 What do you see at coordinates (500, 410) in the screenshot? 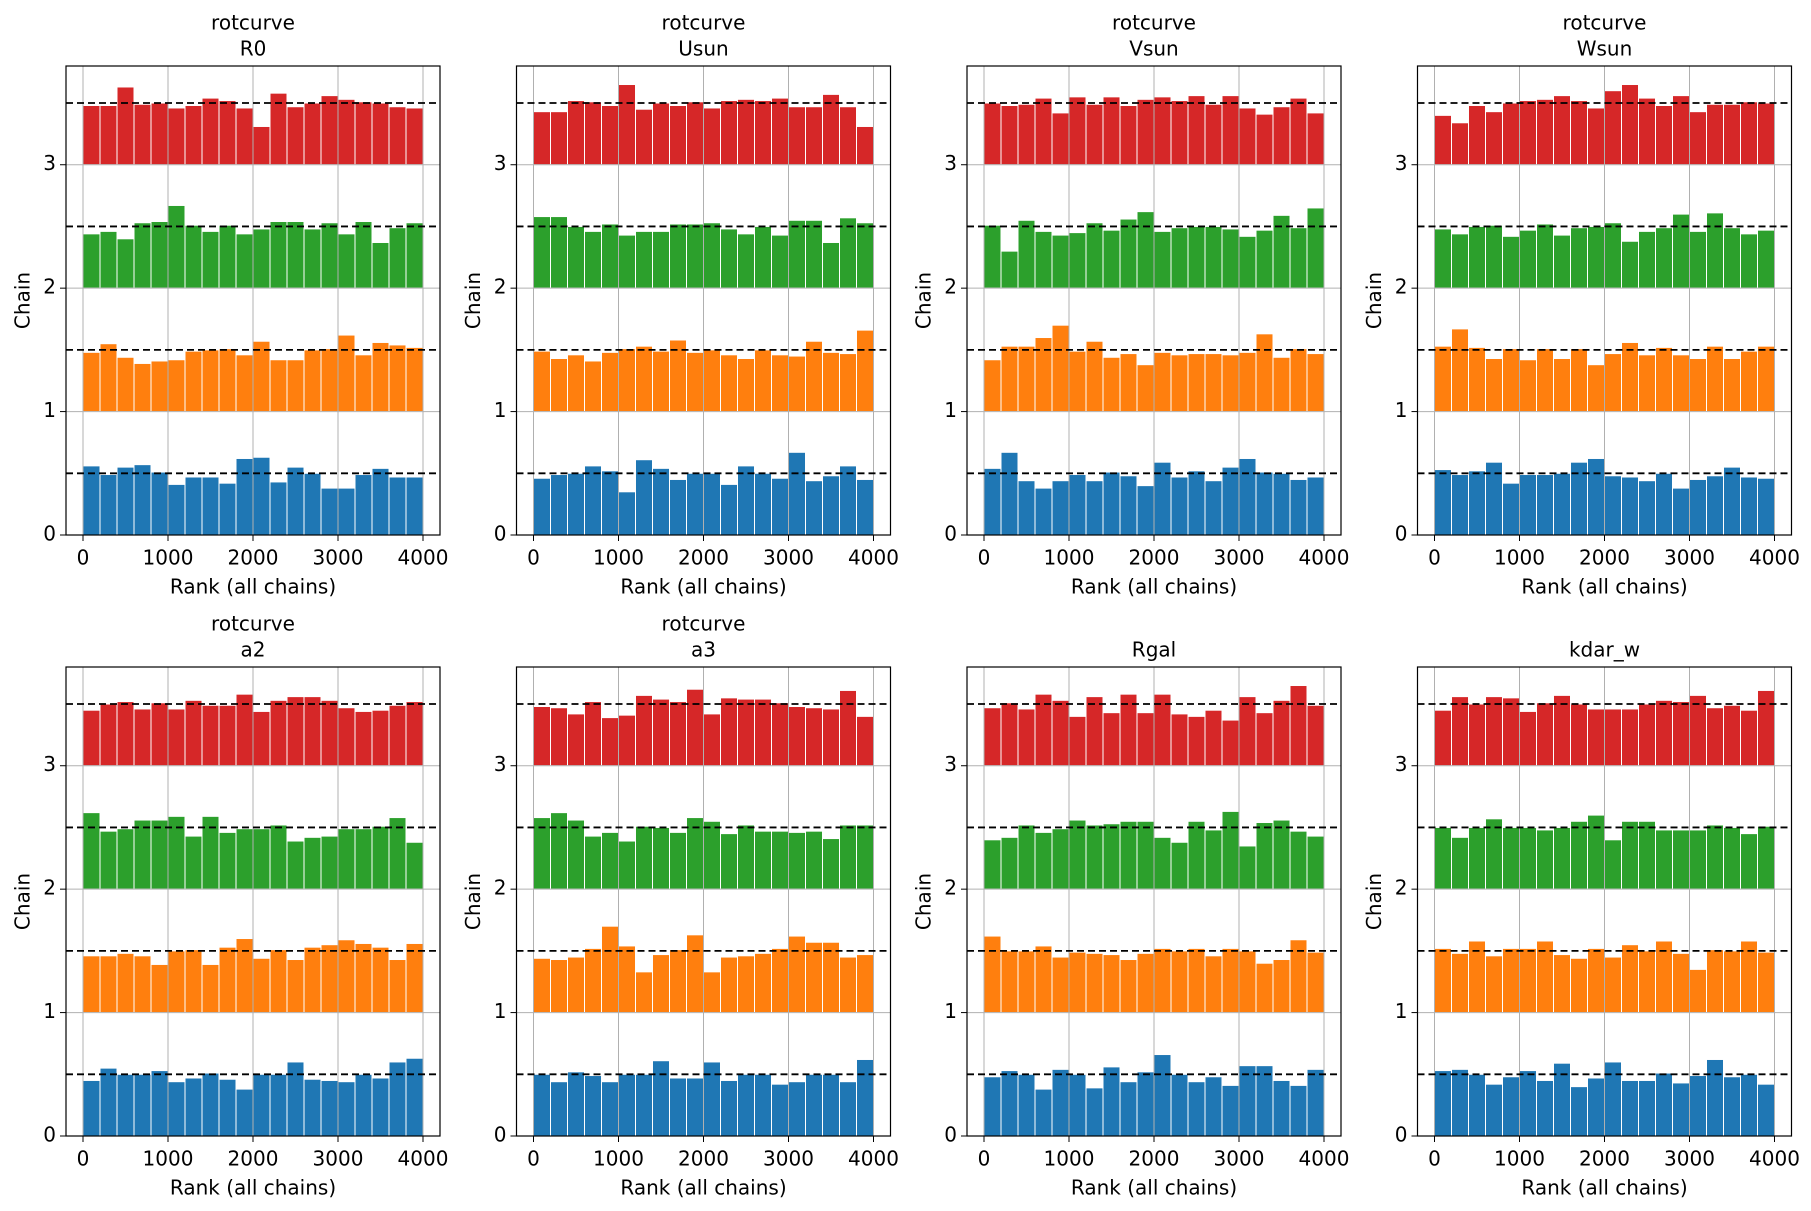
I see `y-tick-label: 1` at bounding box center [500, 410].